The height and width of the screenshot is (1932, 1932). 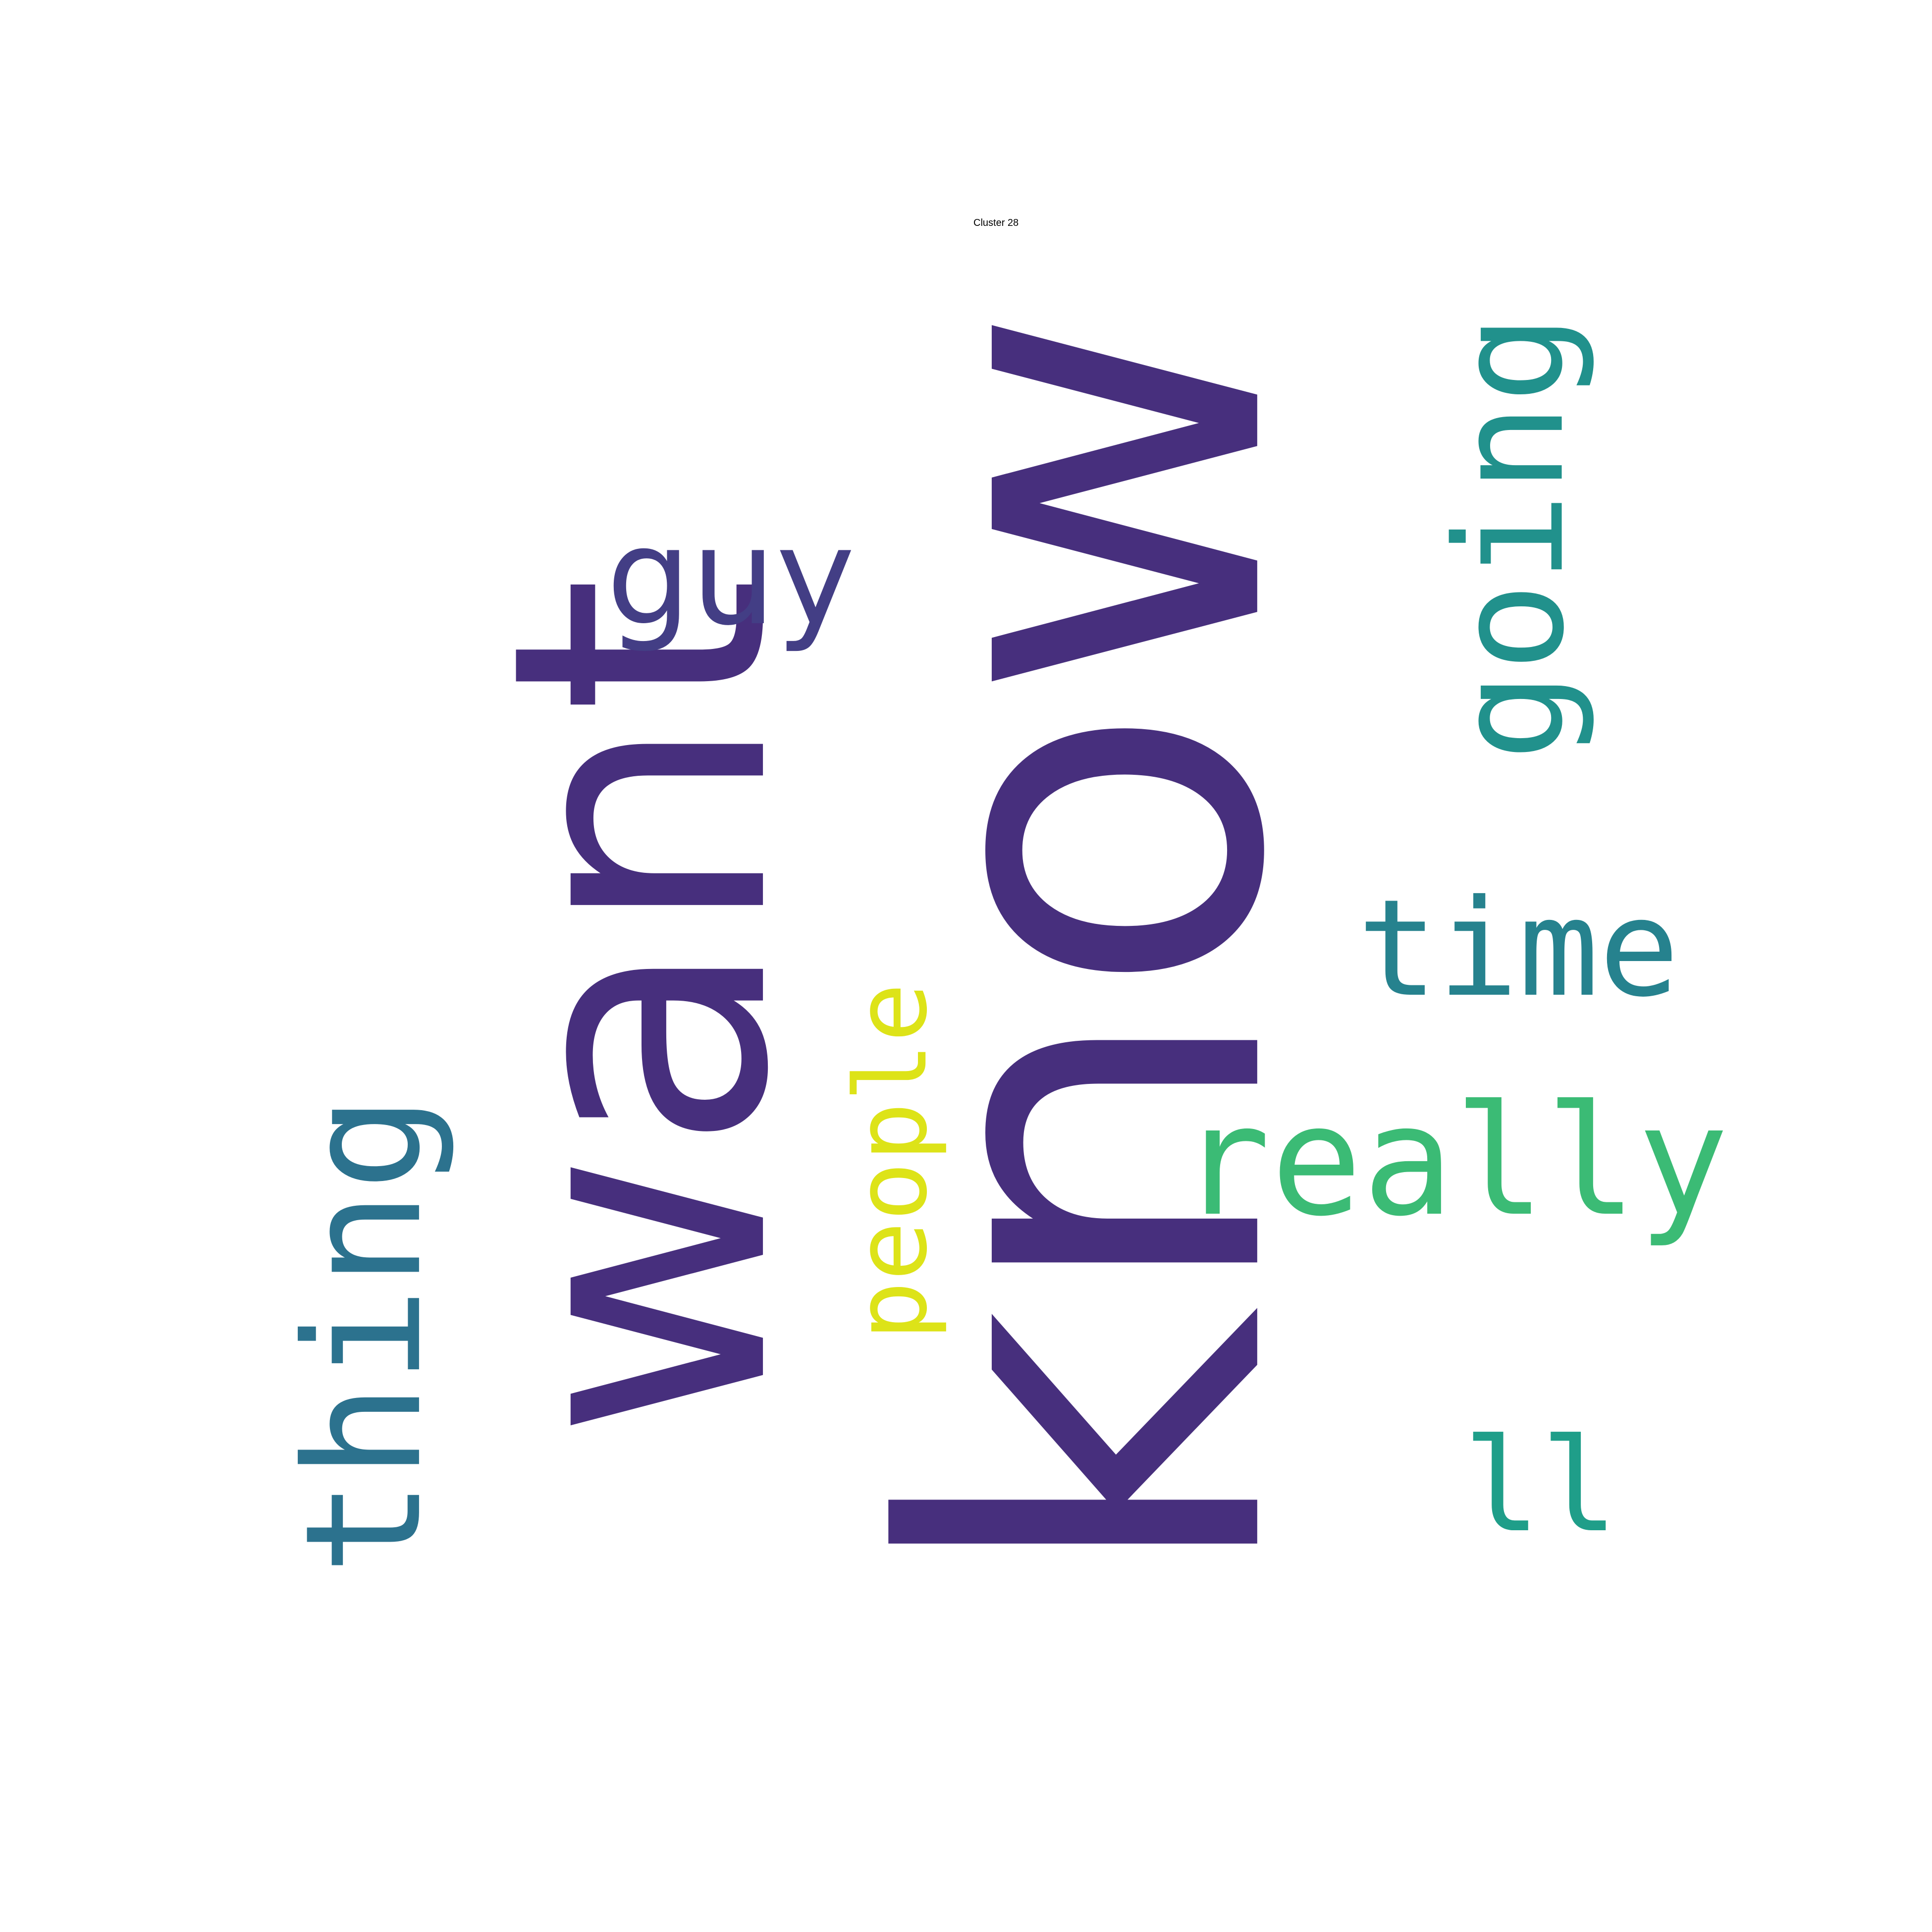 I want to click on word-people: people, so click(x=891, y=1161).